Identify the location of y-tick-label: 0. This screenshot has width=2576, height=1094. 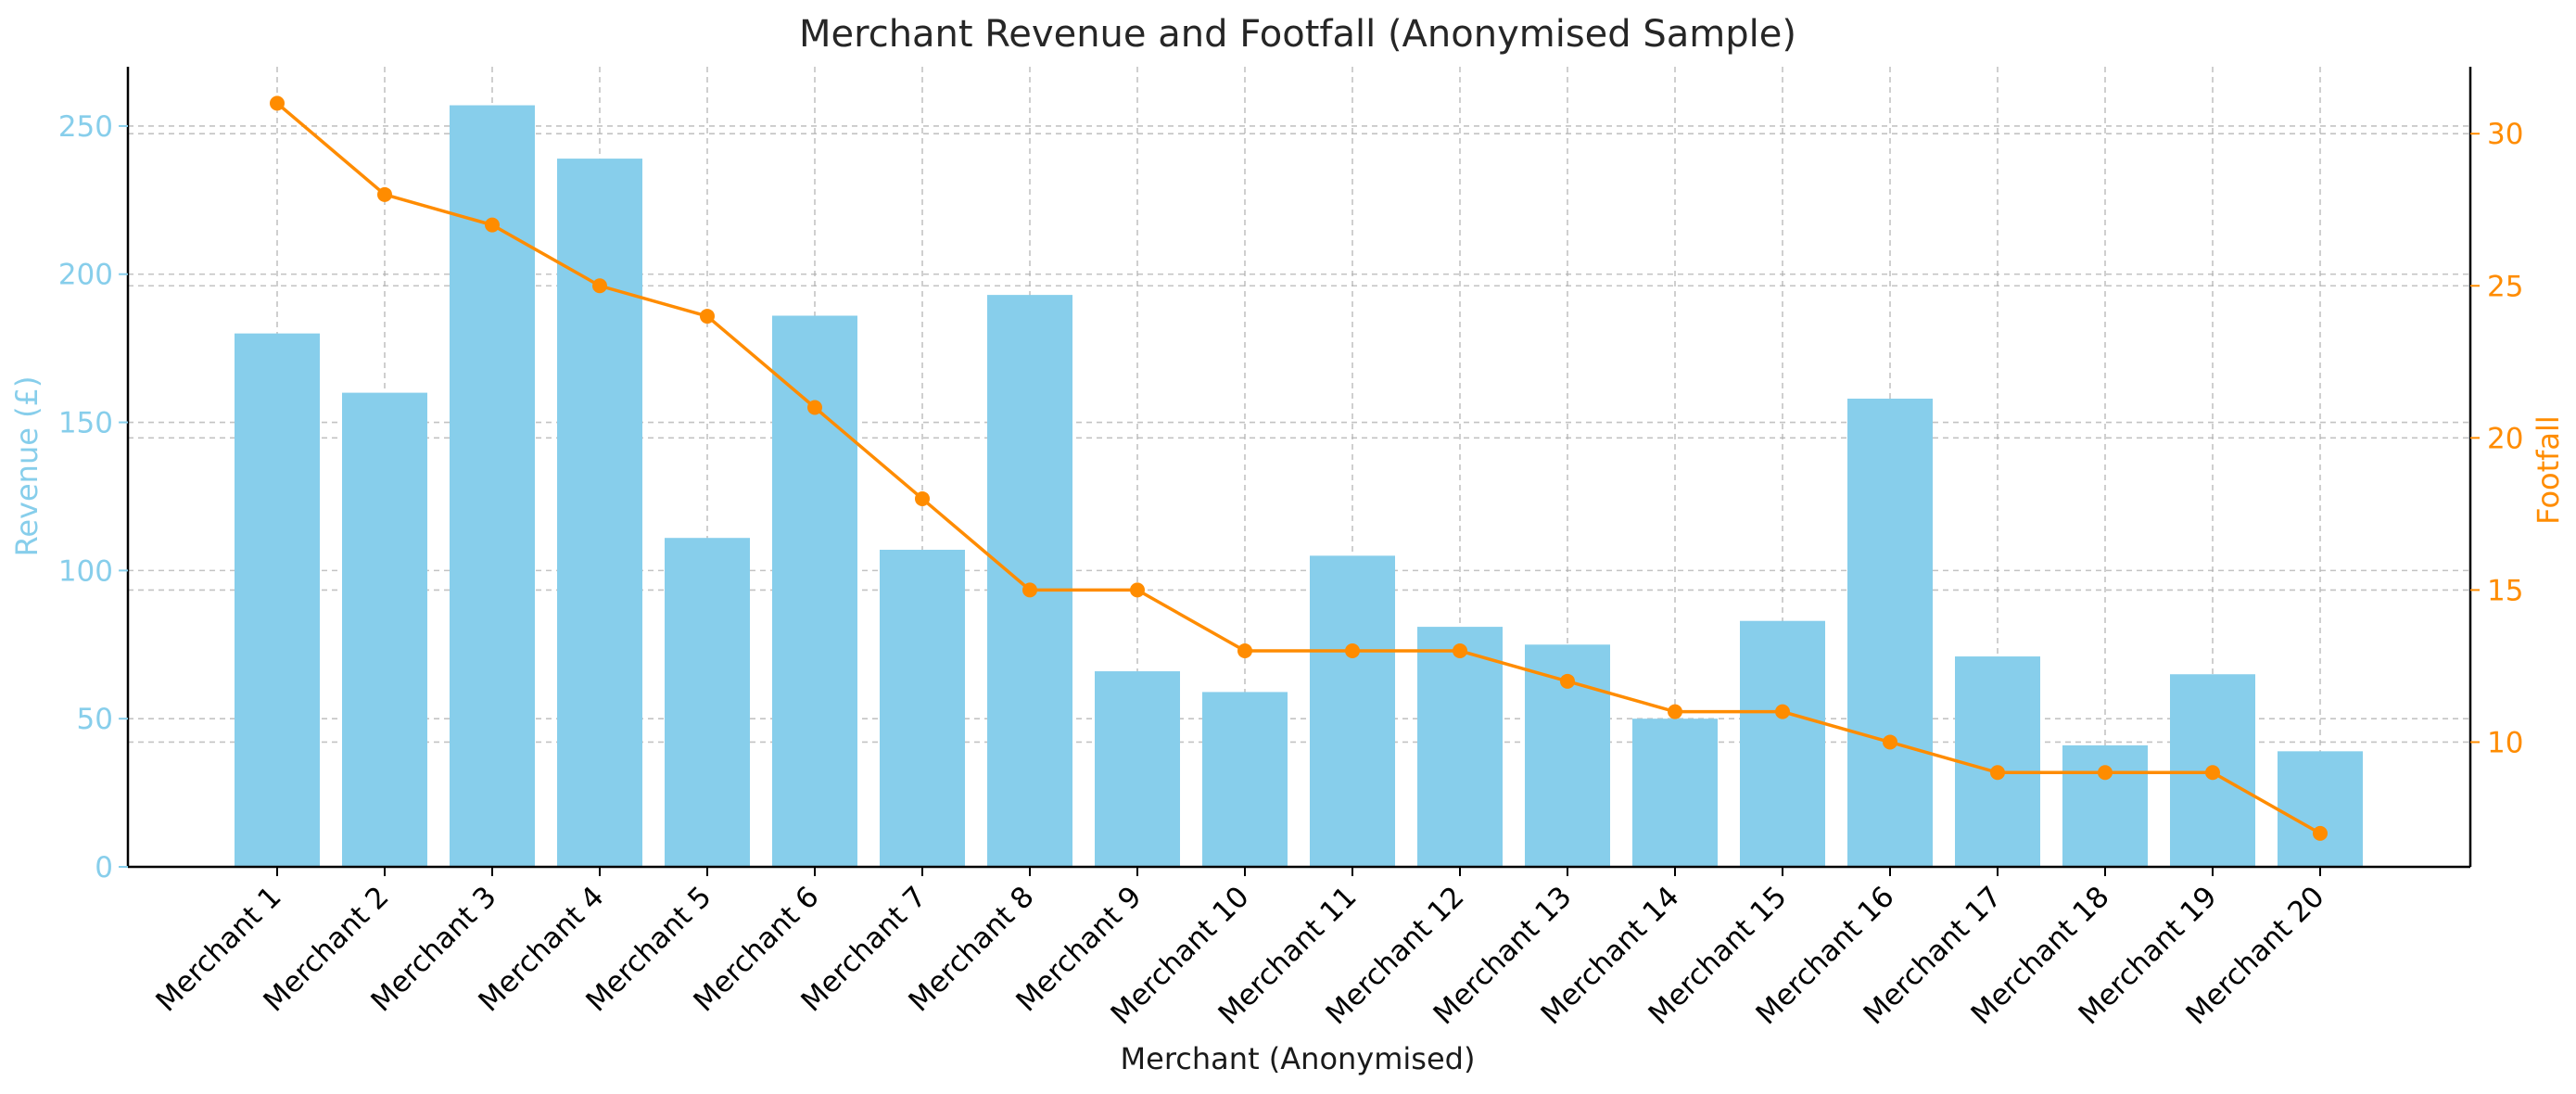
(104, 867).